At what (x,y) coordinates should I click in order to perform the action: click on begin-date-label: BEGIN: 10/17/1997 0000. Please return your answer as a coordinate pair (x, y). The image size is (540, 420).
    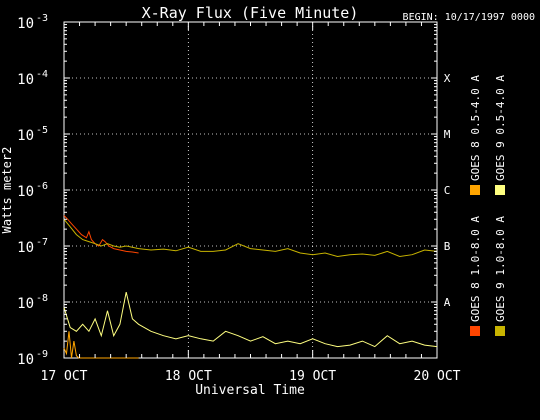
    Looking at the image, I should click on (469, 17).